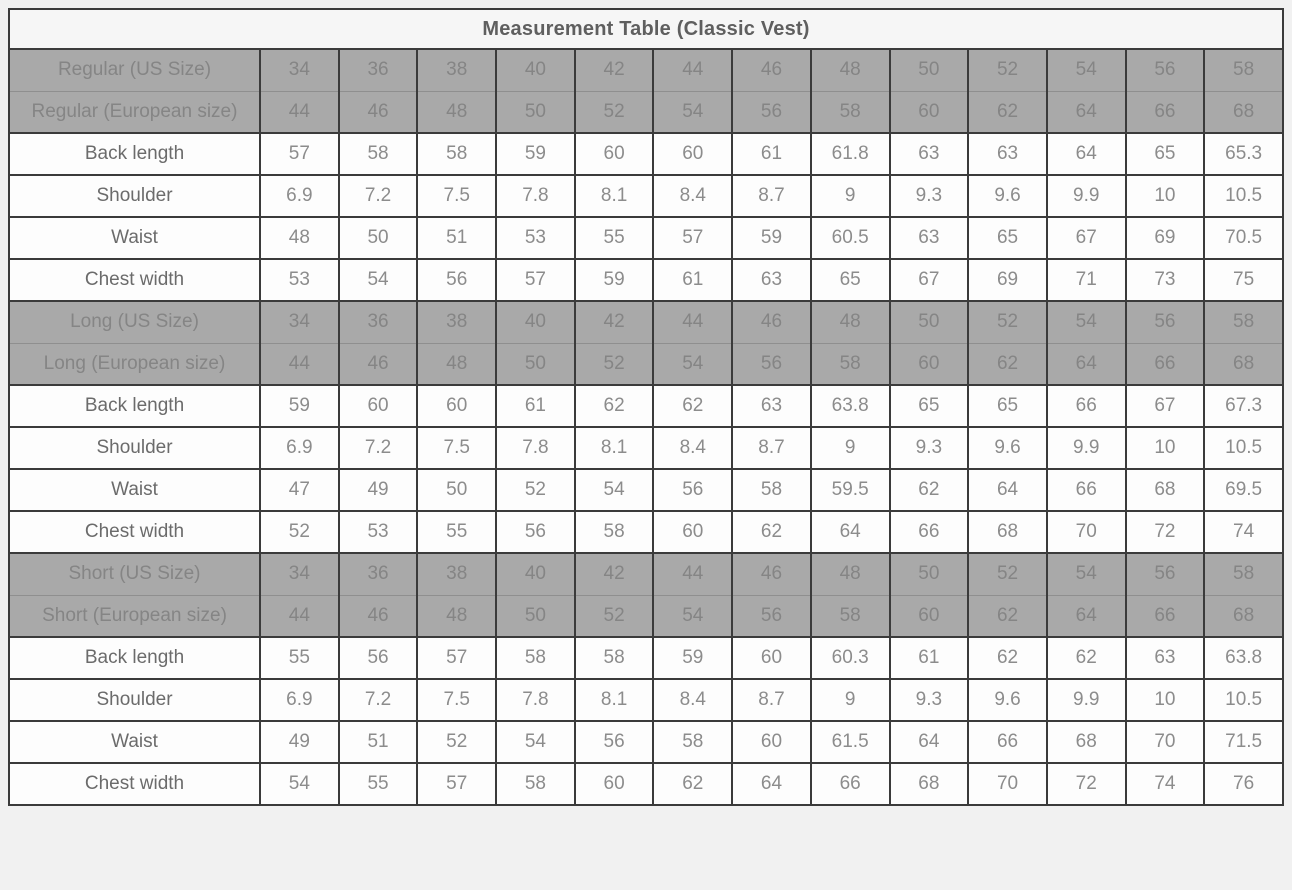 The width and height of the screenshot is (1292, 890). Describe the element at coordinates (1243, 154) in the screenshot. I see `cell-value: 65.3` at that location.